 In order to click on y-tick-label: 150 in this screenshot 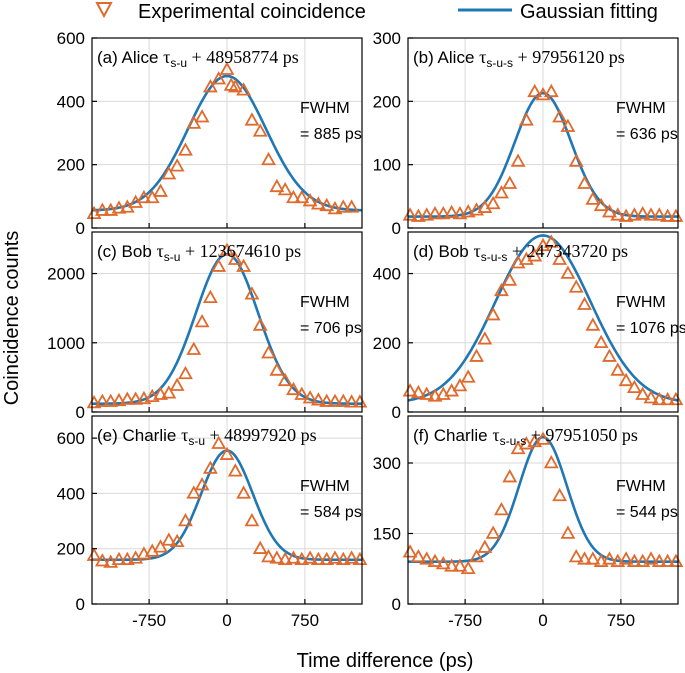, I will do `click(387, 534)`.